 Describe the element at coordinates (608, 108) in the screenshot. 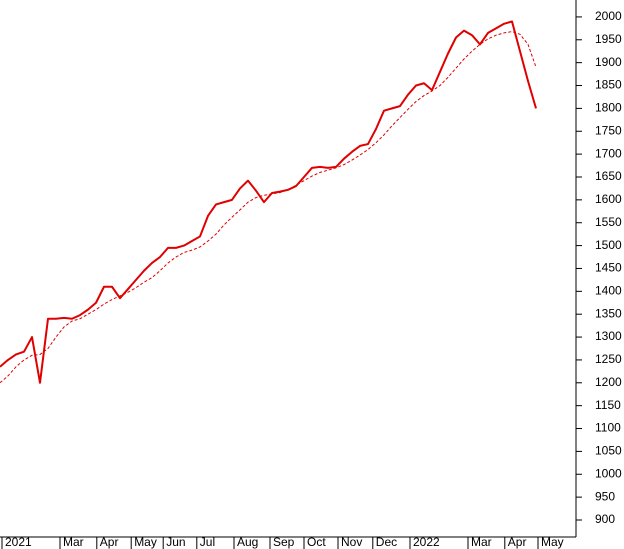

I see `y-tick-label: 1800` at that location.